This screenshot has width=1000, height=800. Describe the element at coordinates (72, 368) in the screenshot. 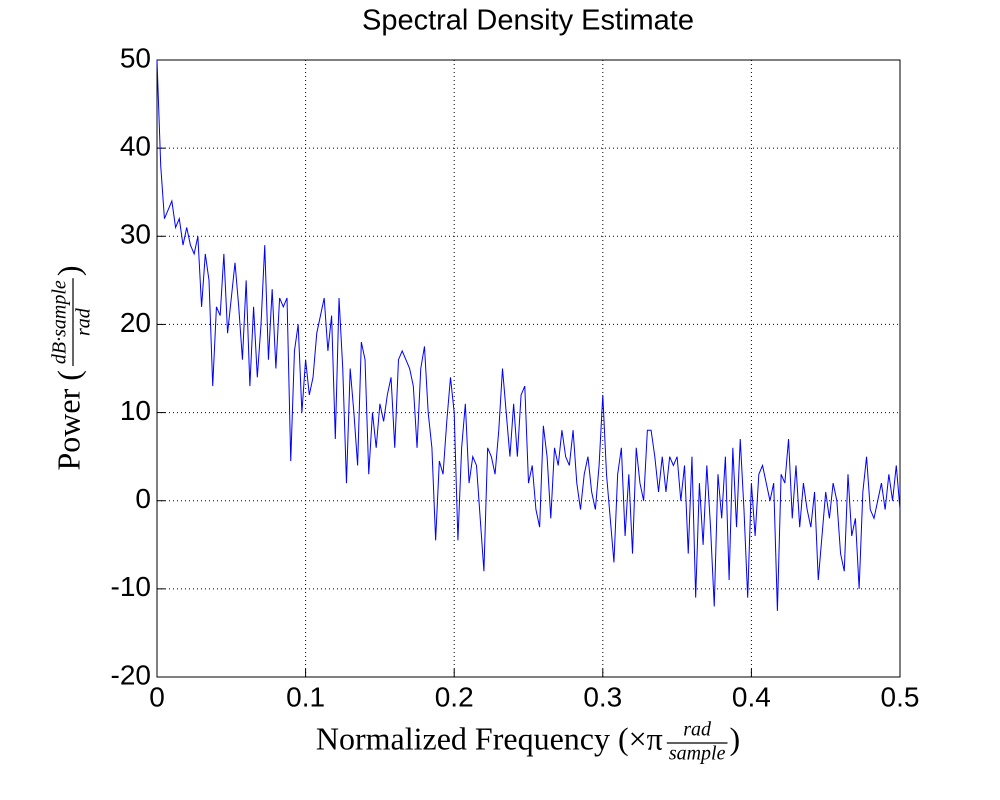

I see `axis-label: Power ( dB·sample rad)` at that location.